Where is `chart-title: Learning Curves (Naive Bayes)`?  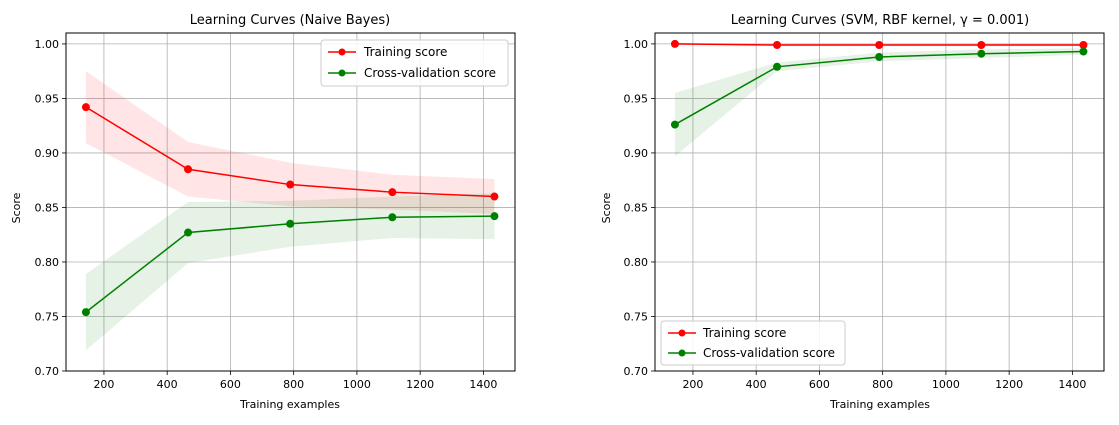 chart-title: Learning Curves (Naive Bayes) is located at coordinates (290, 20).